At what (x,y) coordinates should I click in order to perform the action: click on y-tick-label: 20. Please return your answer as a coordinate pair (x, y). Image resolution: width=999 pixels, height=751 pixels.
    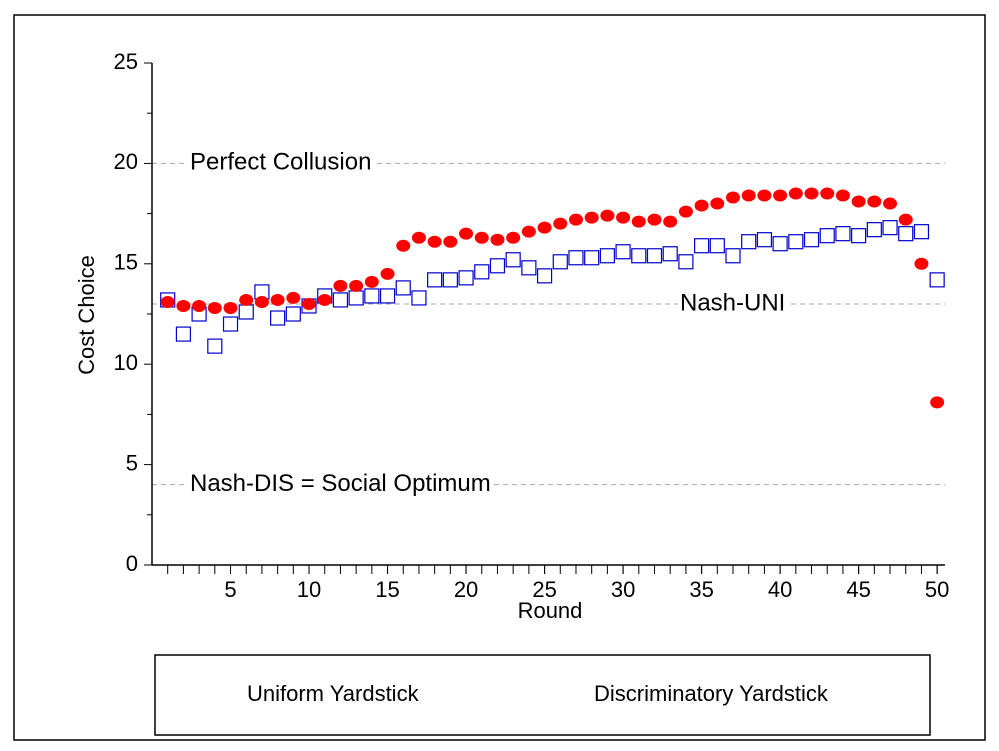
    Looking at the image, I should click on (126, 161).